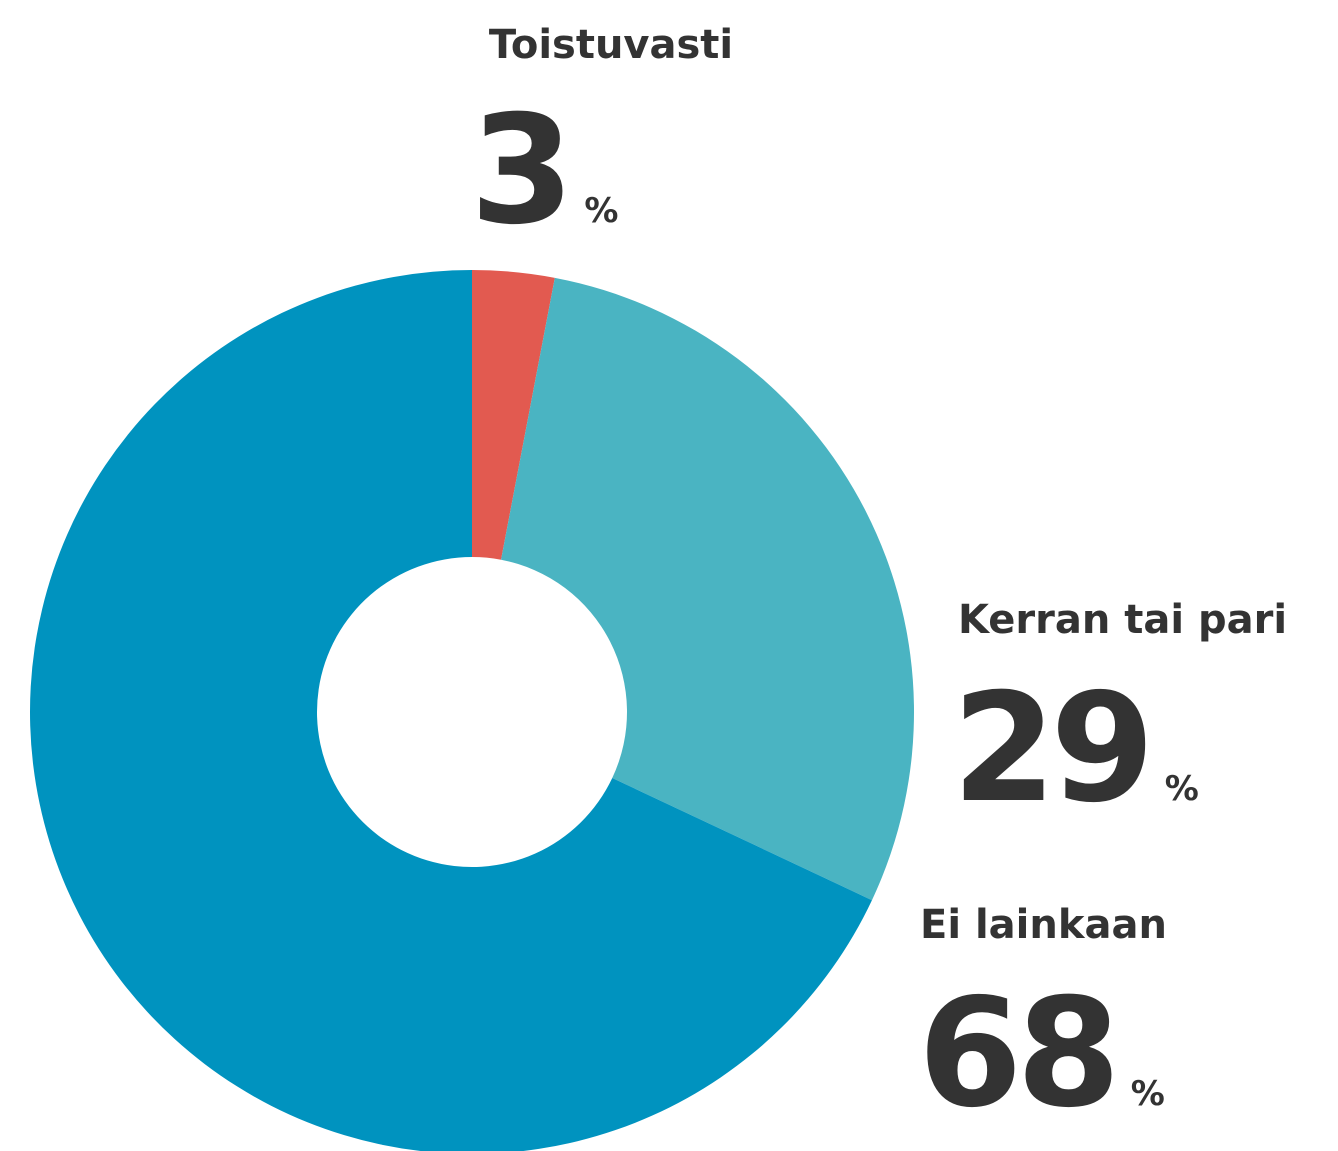 Image resolution: width=1338 pixels, height=1151 pixels. Describe the element at coordinates (611, 45) in the screenshot. I see `category-label: Toistuvasti` at that location.